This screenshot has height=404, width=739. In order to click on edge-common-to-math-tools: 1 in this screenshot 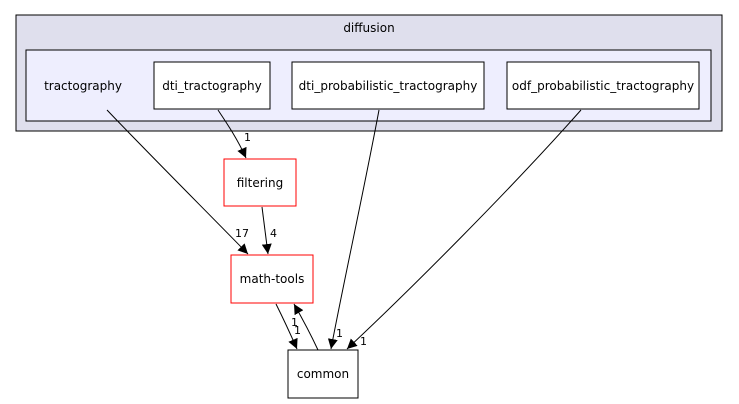, I will do `click(305, 327)`.